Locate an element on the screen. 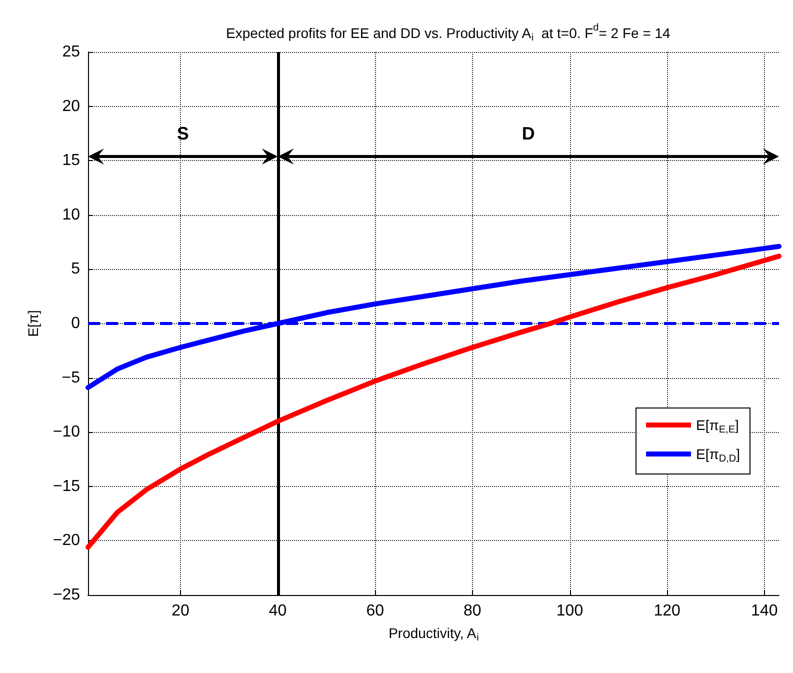 The height and width of the screenshot is (673, 793). y-tick-label: 20 is located at coordinates (71, 106).